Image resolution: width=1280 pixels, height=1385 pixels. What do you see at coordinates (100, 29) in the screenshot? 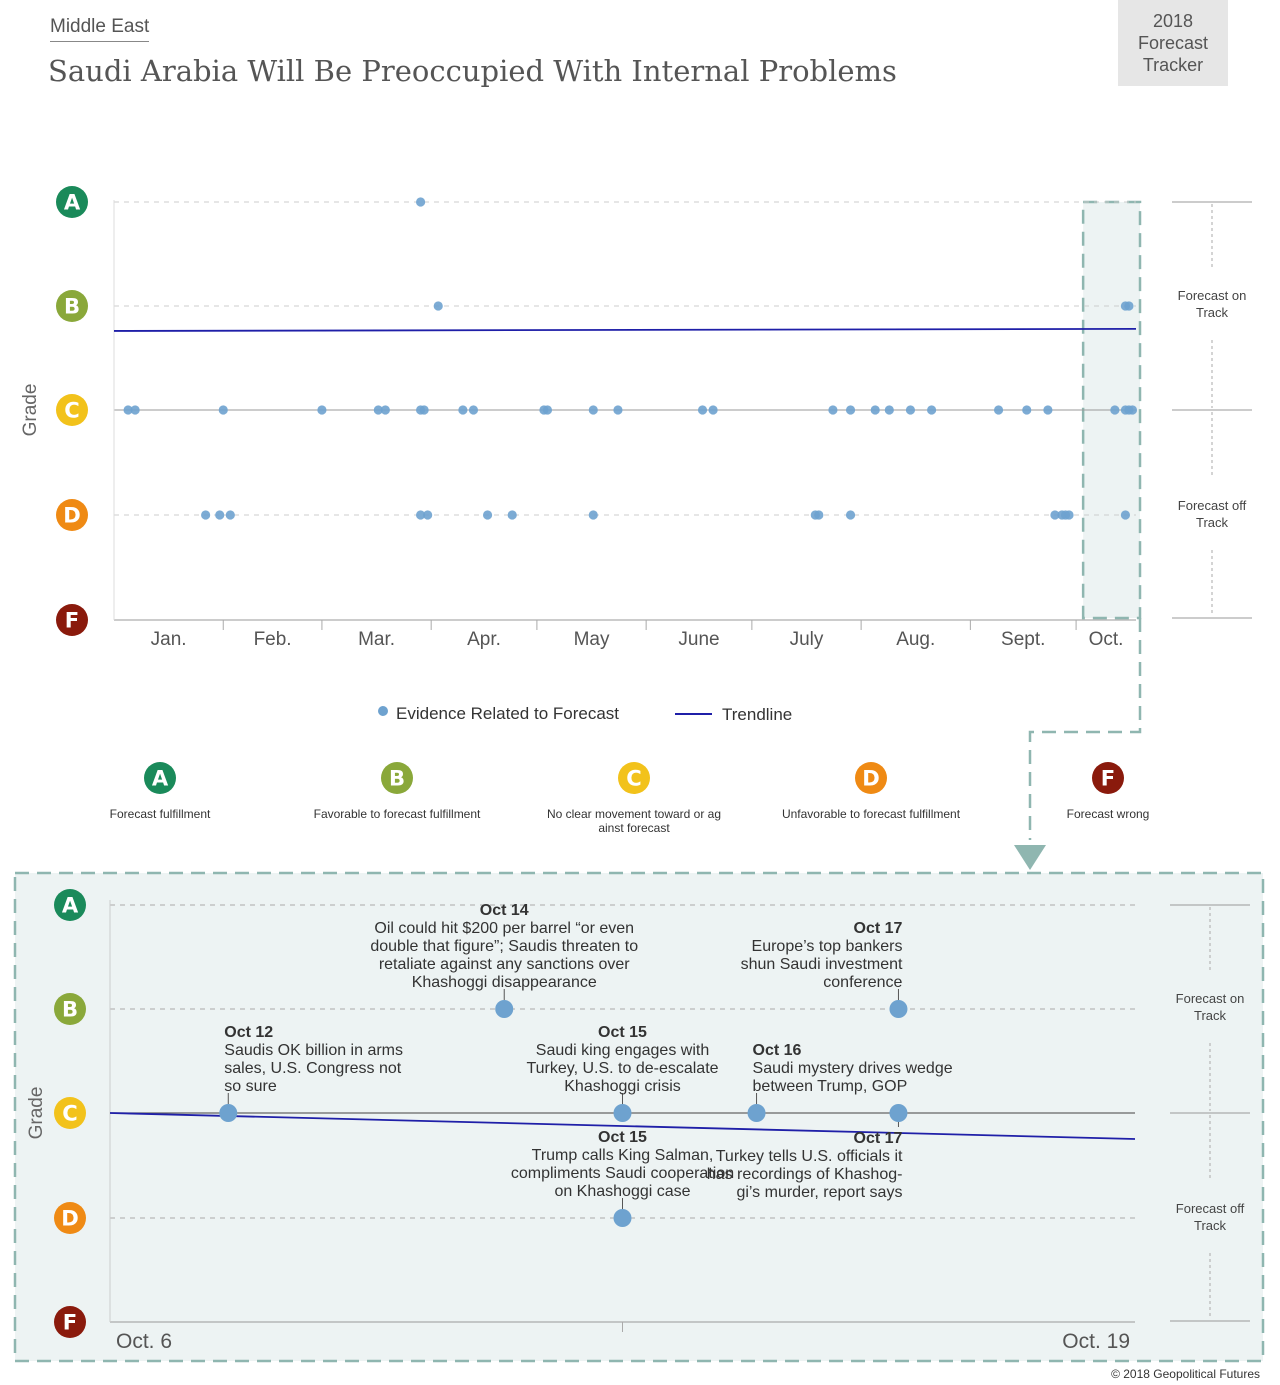
I see `region-label: Middle East` at bounding box center [100, 29].